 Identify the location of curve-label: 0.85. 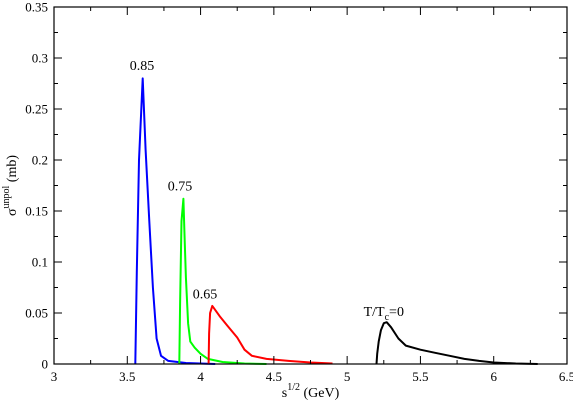
(142, 66).